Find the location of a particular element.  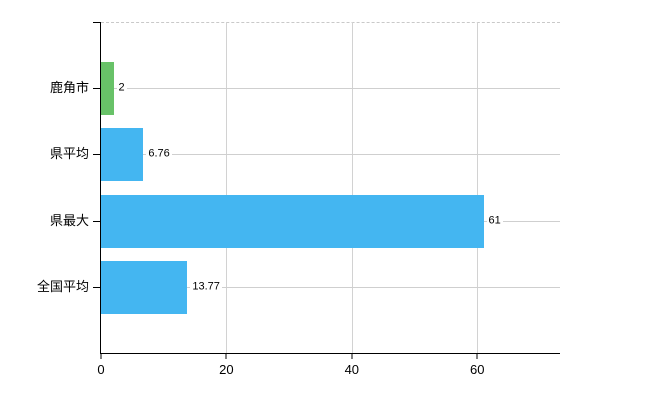

category-axis-labels: 鹿角市県平均県最大全国平均 is located at coordinates (45, 187).